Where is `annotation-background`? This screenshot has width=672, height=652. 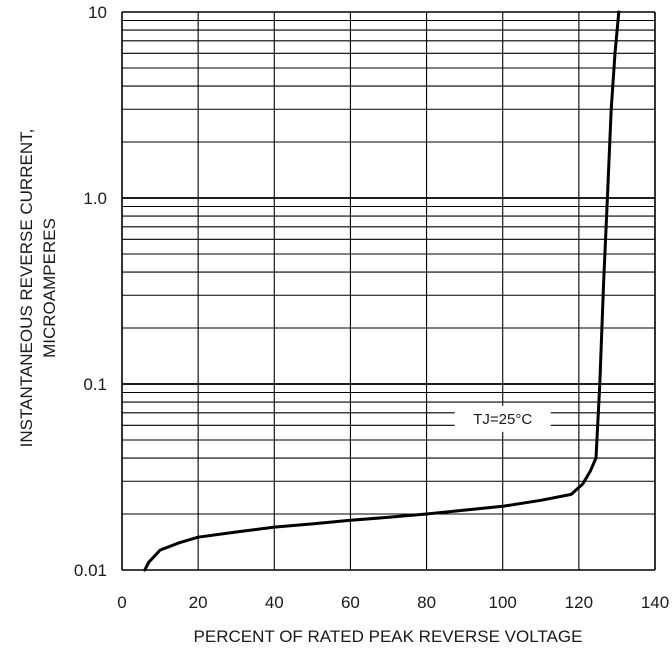 annotation-background is located at coordinates (502, 418).